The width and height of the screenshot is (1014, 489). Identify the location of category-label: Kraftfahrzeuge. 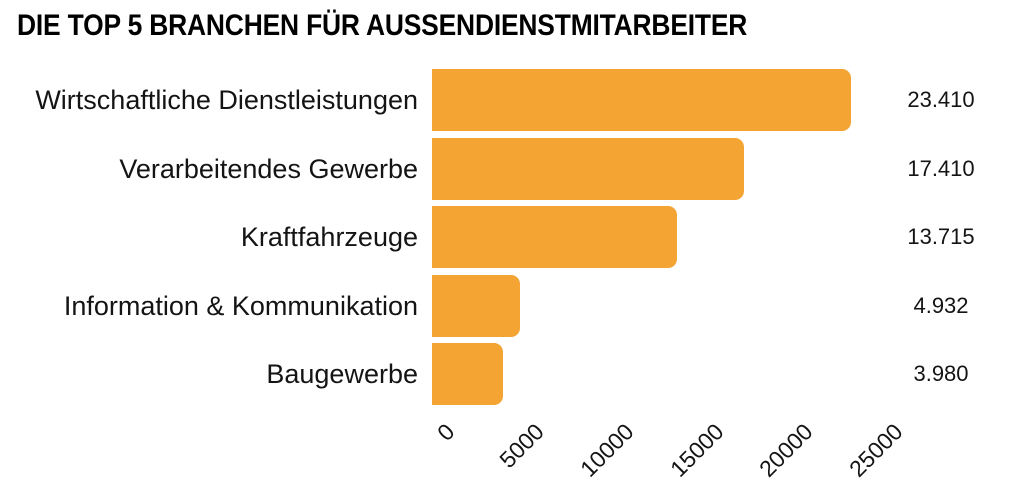
(329, 237).